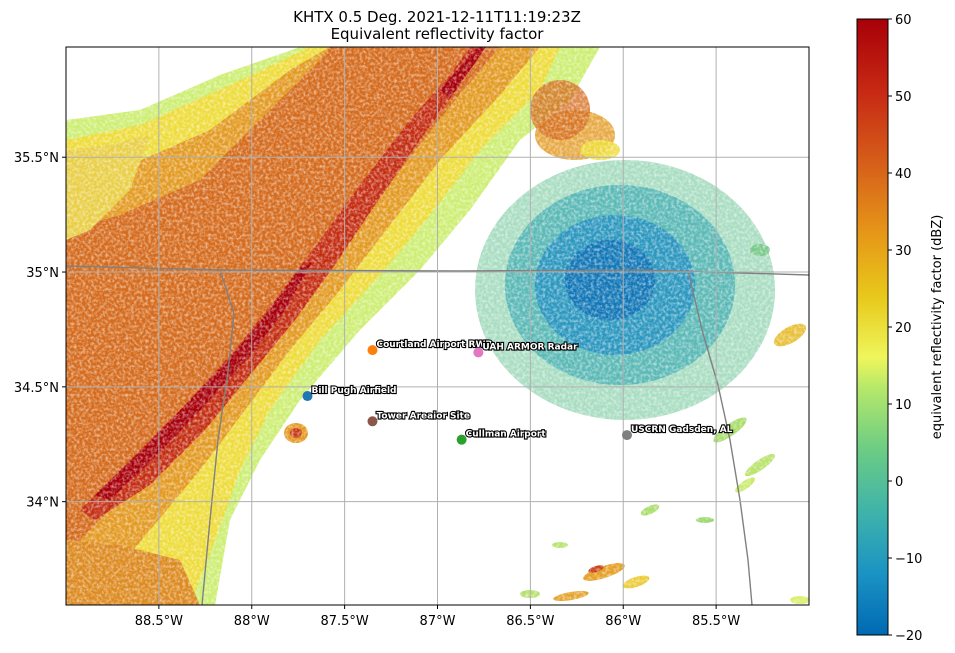 Image resolution: width=955 pixels, height=653 pixels. What do you see at coordinates (716, 621) in the screenshot?
I see `lon-tick-label-6: 85.5°W` at bounding box center [716, 621].